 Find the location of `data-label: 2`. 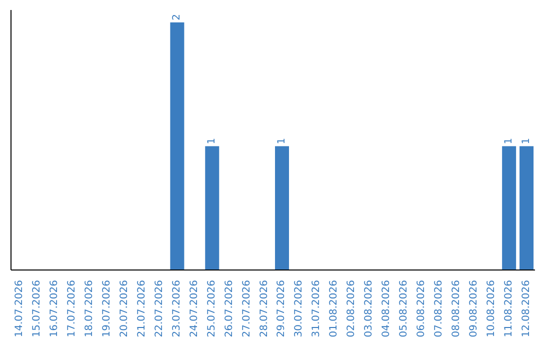

data-label: 2 is located at coordinates (177, 17).